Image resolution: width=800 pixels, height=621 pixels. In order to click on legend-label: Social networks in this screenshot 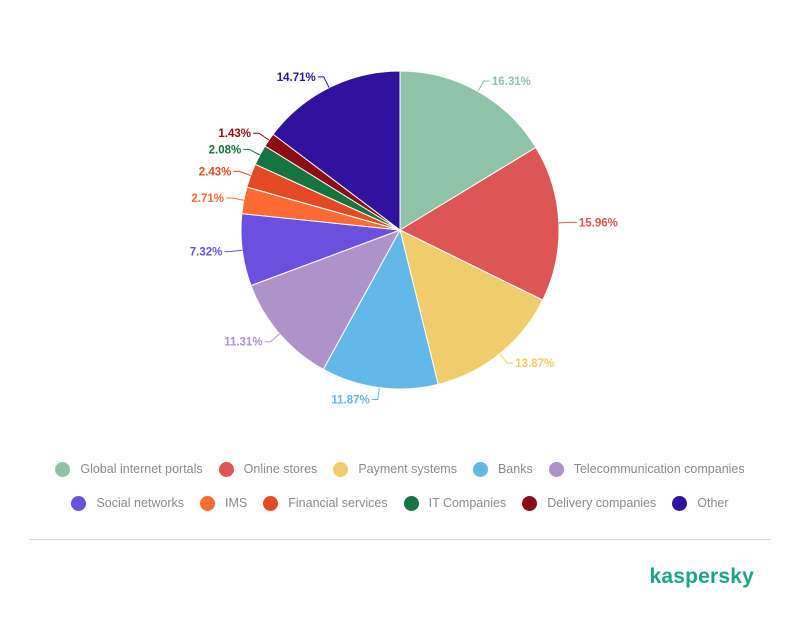, I will do `click(140, 503)`.